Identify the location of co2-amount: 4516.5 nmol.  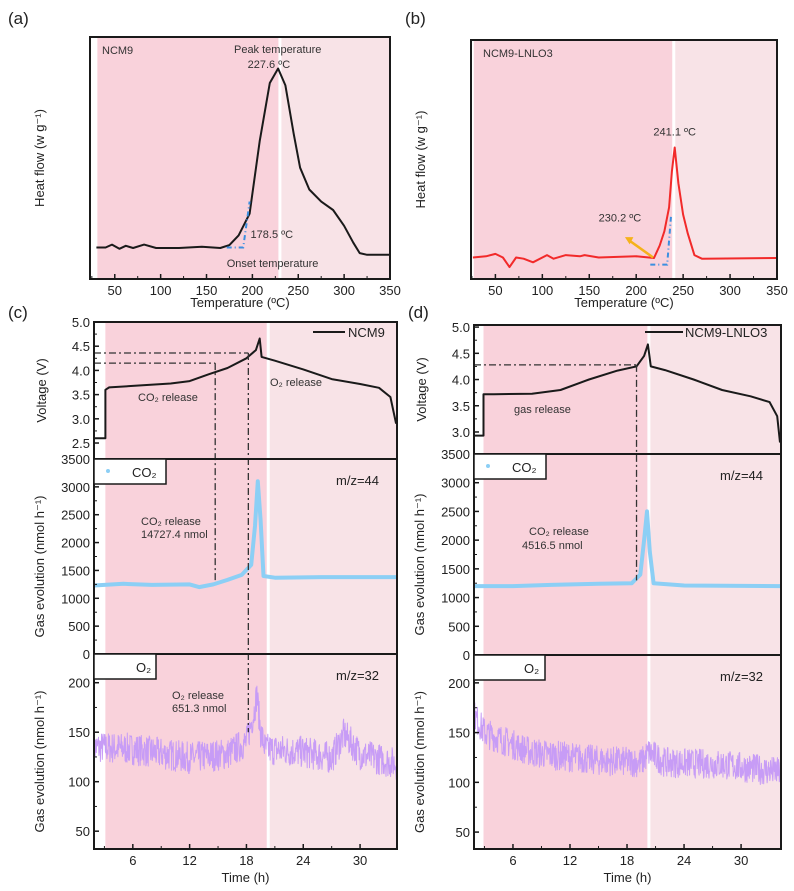
(552, 546).